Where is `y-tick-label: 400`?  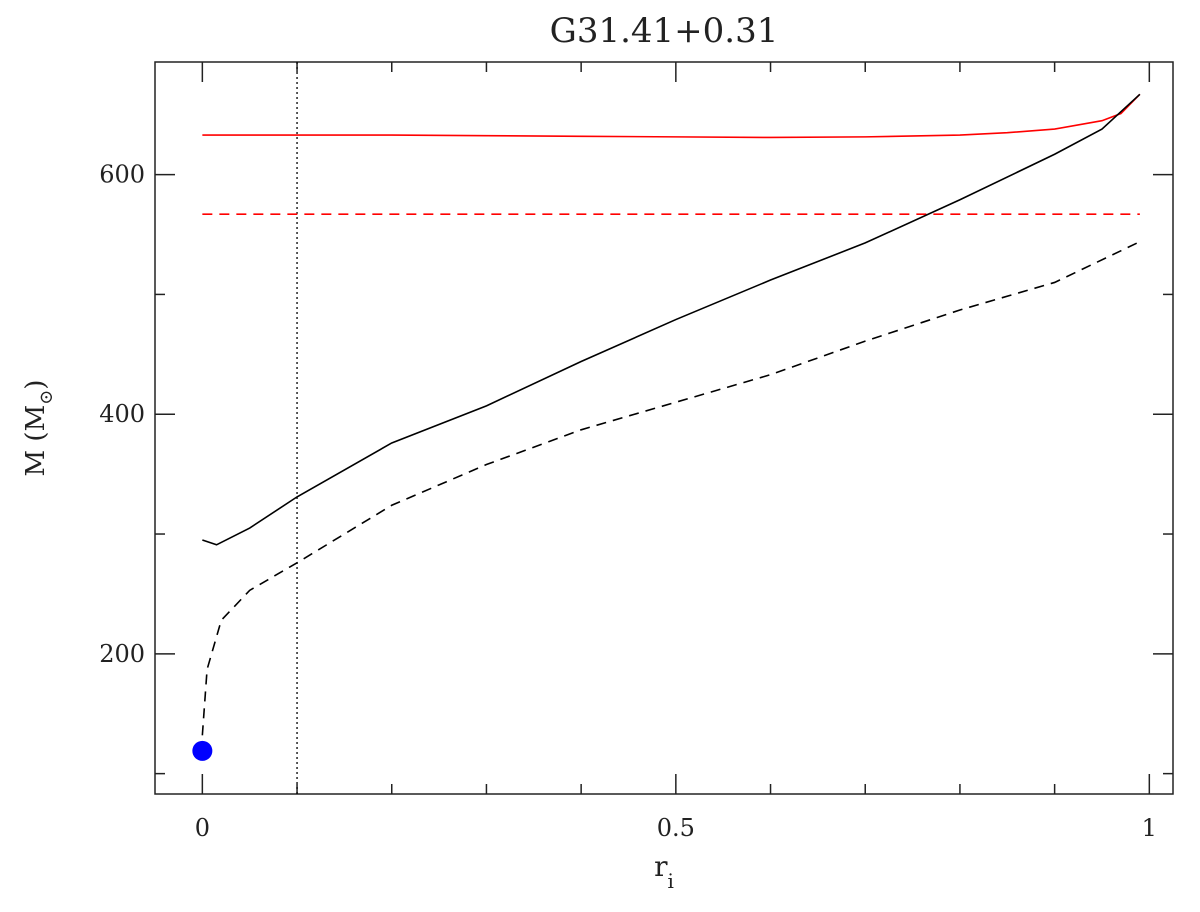
y-tick-label: 400 is located at coordinates (122, 414).